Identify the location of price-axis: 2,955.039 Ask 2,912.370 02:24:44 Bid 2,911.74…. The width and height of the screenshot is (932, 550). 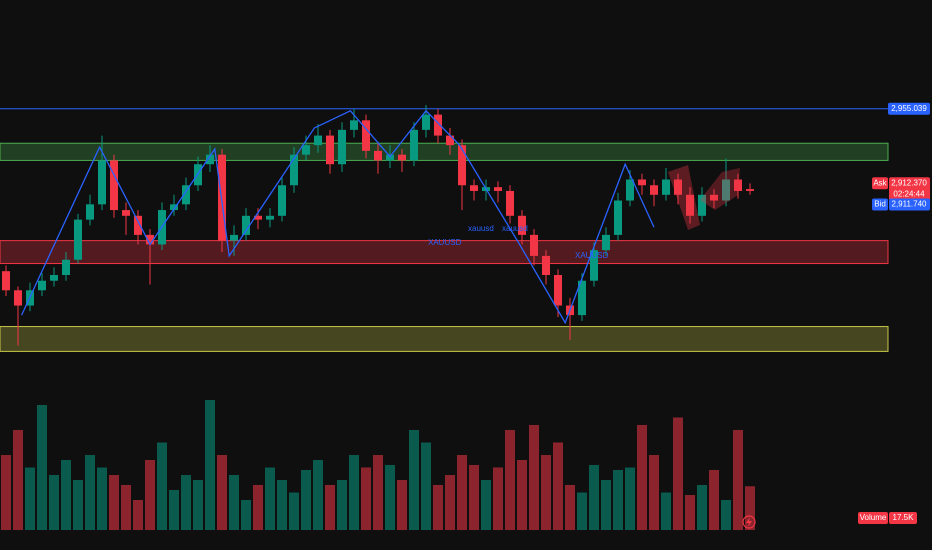
(894, 313).